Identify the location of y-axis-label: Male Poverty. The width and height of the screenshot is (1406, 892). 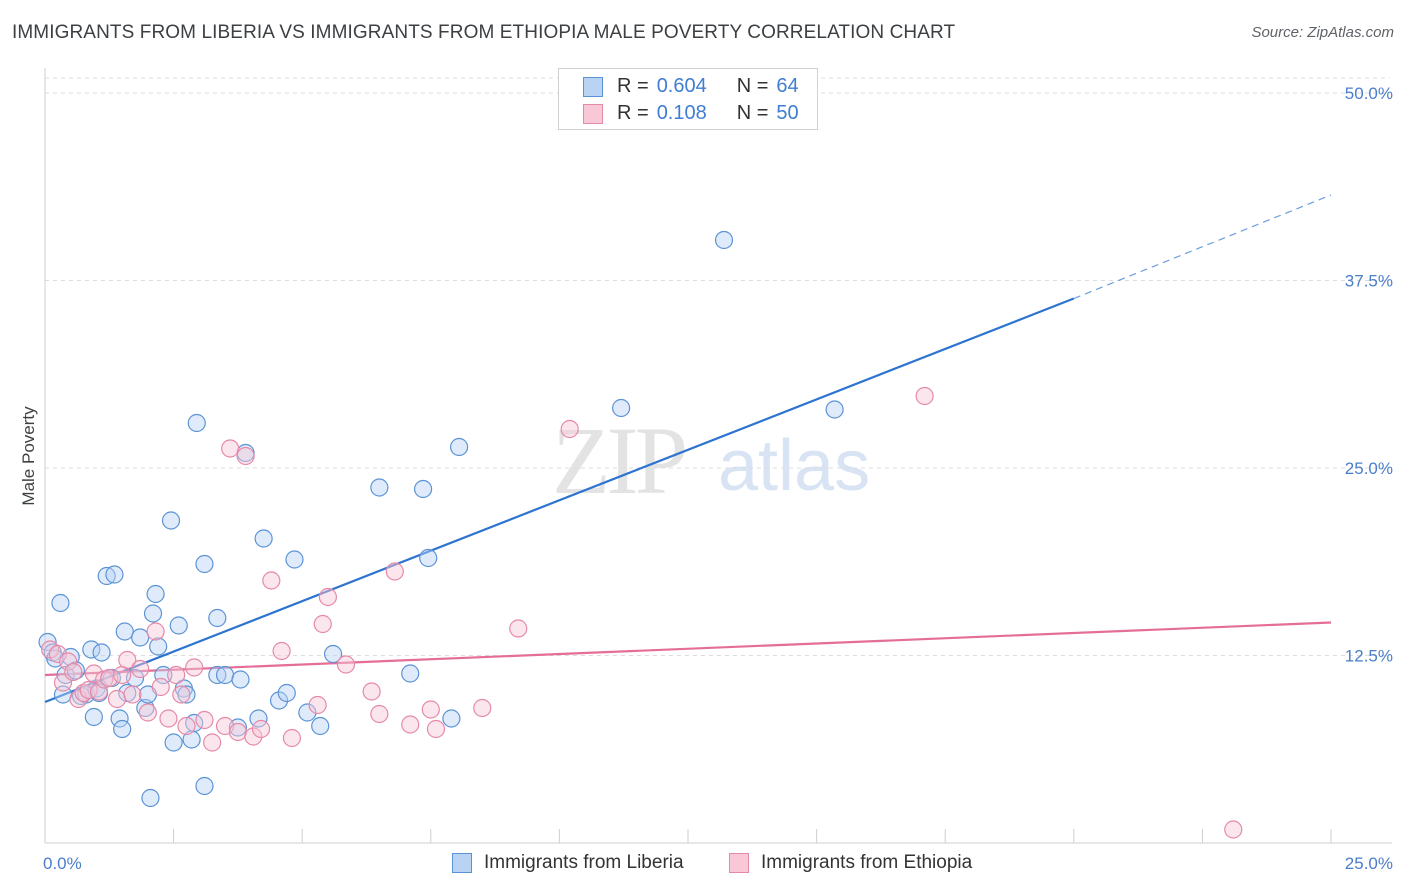
(28, 456).